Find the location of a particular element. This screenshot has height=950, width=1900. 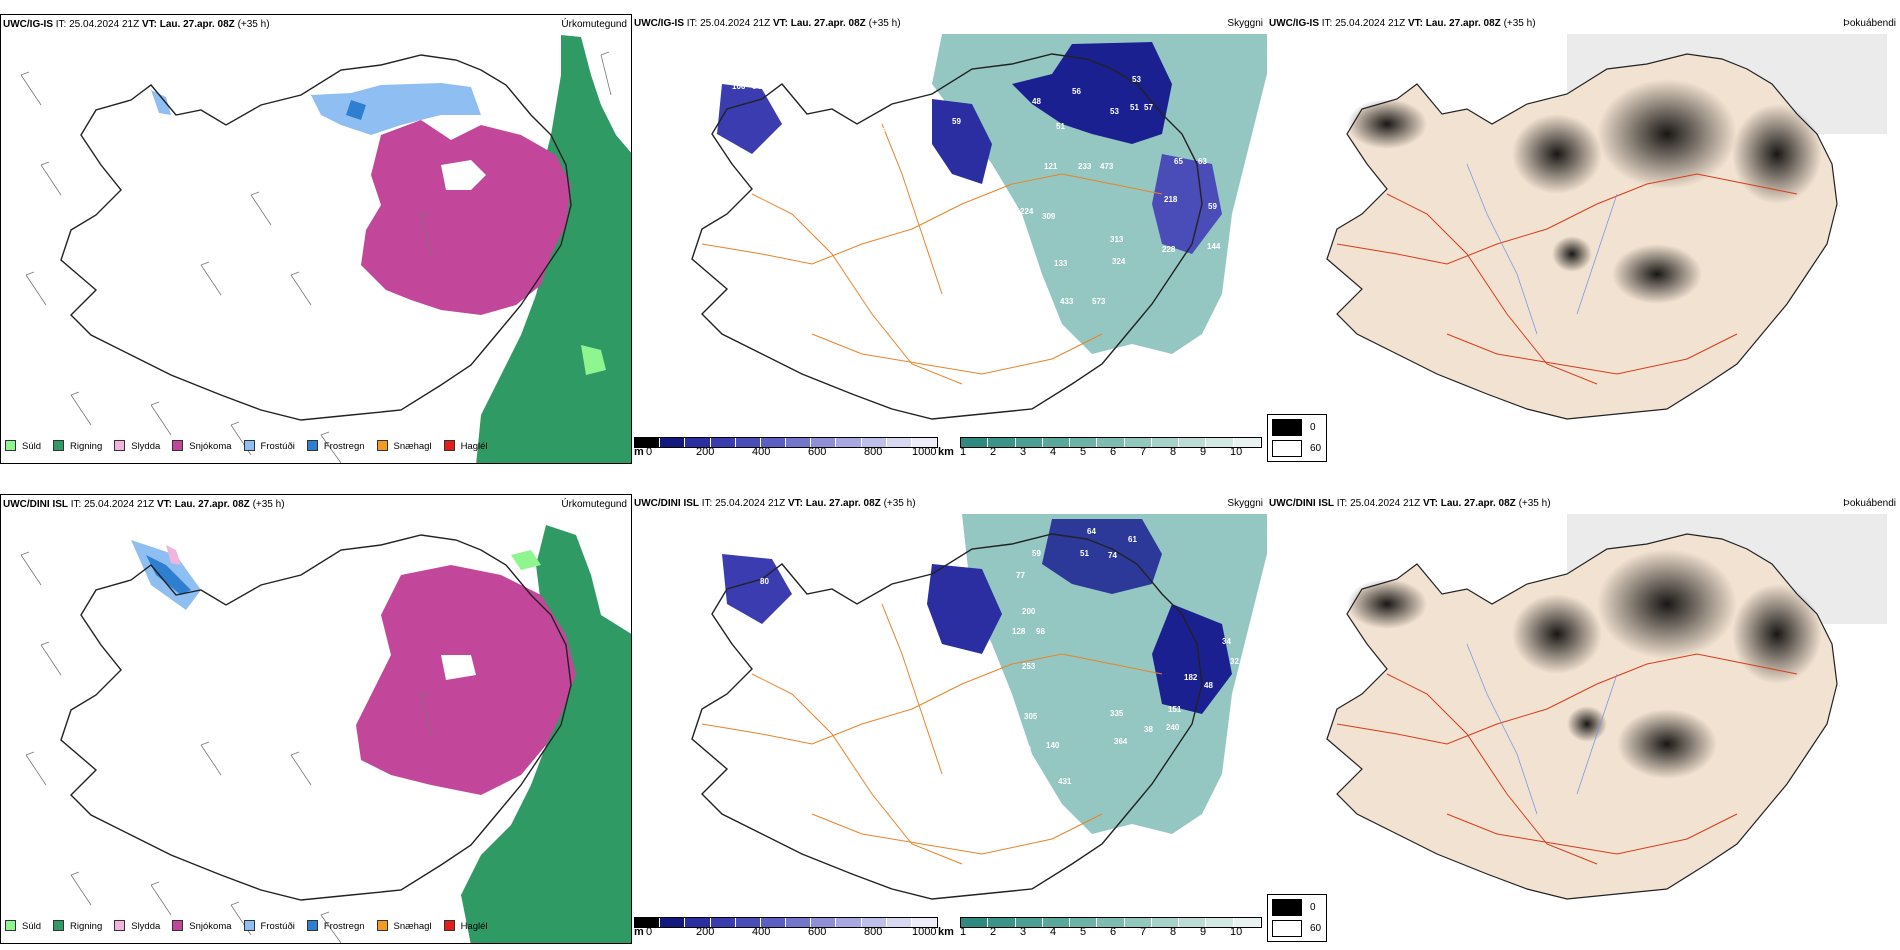

sleet-patch is located at coordinates (173, 555).